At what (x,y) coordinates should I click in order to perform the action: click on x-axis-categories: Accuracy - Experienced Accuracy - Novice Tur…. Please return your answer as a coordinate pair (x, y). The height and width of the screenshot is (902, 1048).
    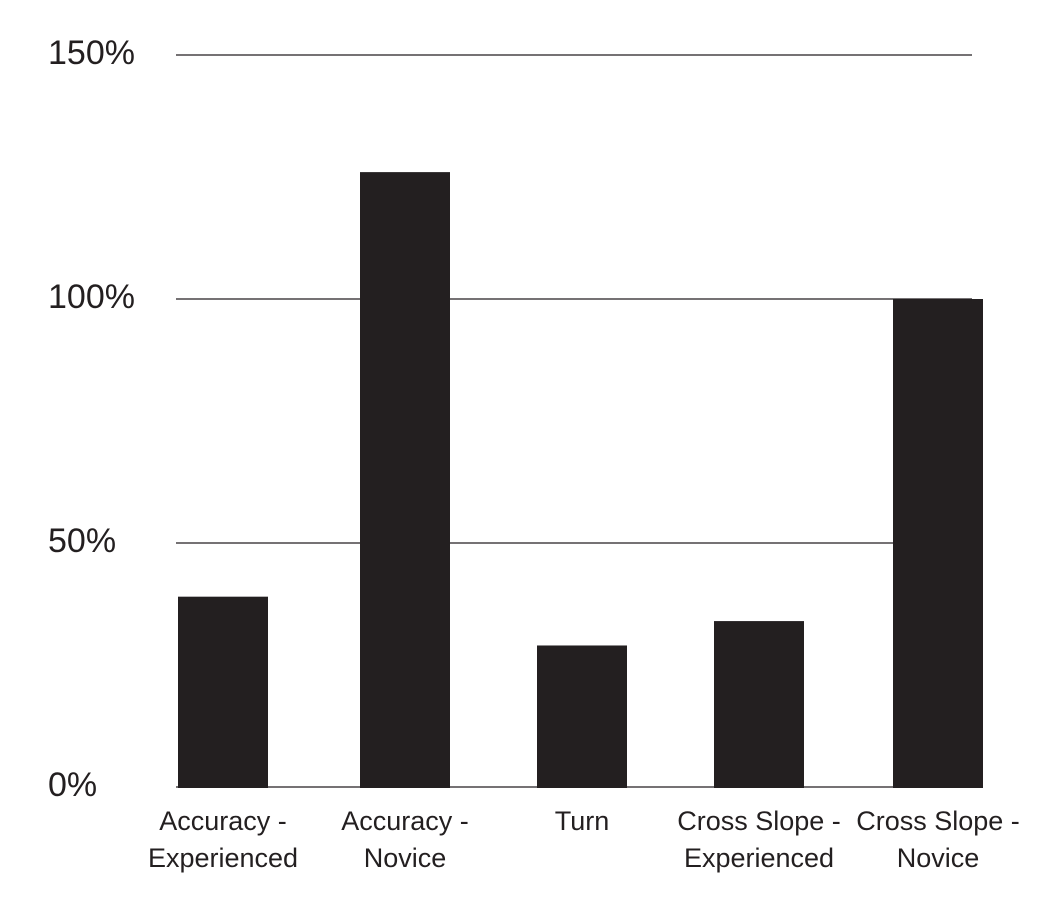
    Looking at the image, I should click on (584, 839).